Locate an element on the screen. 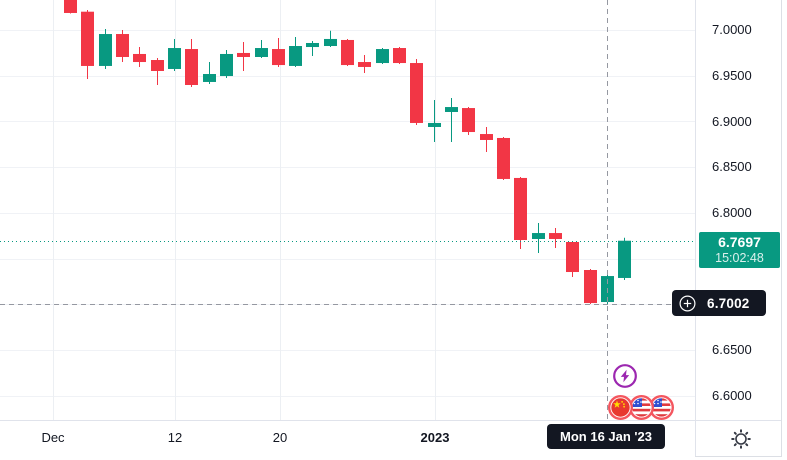 This screenshot has width=787, height=460. time-axis-separator is located at coordinates (390, 420).